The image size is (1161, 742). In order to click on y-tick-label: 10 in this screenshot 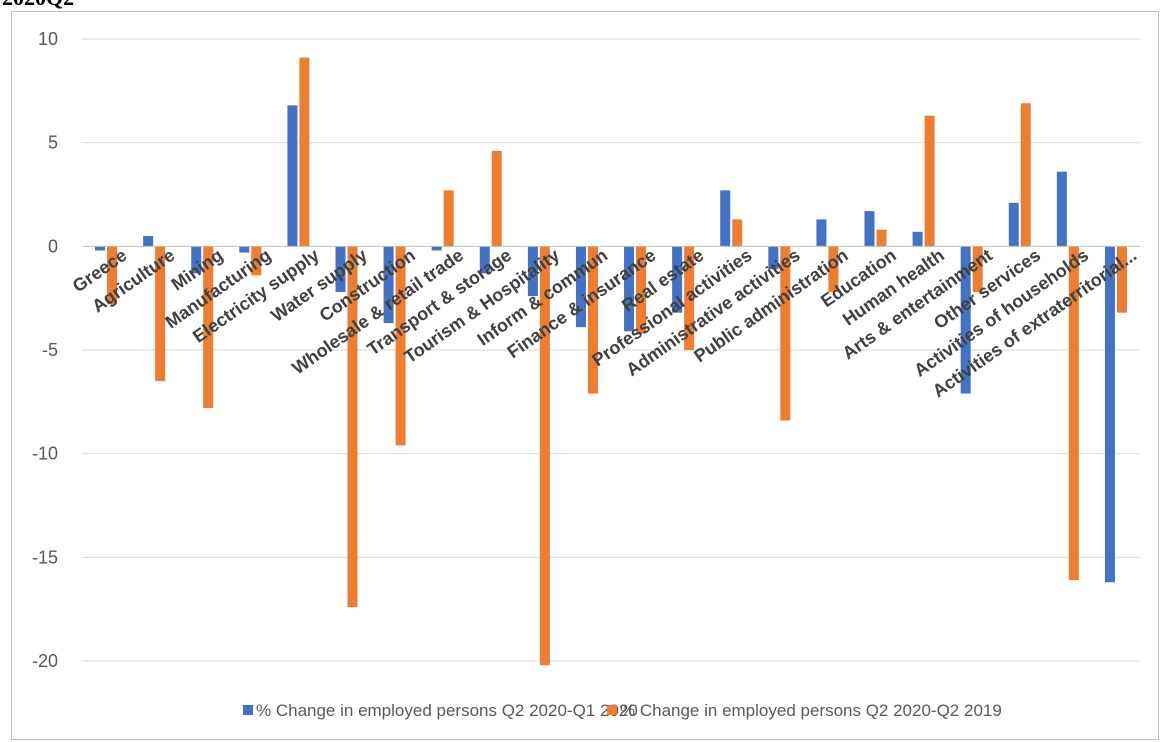, I will do `click(48, 39)`.